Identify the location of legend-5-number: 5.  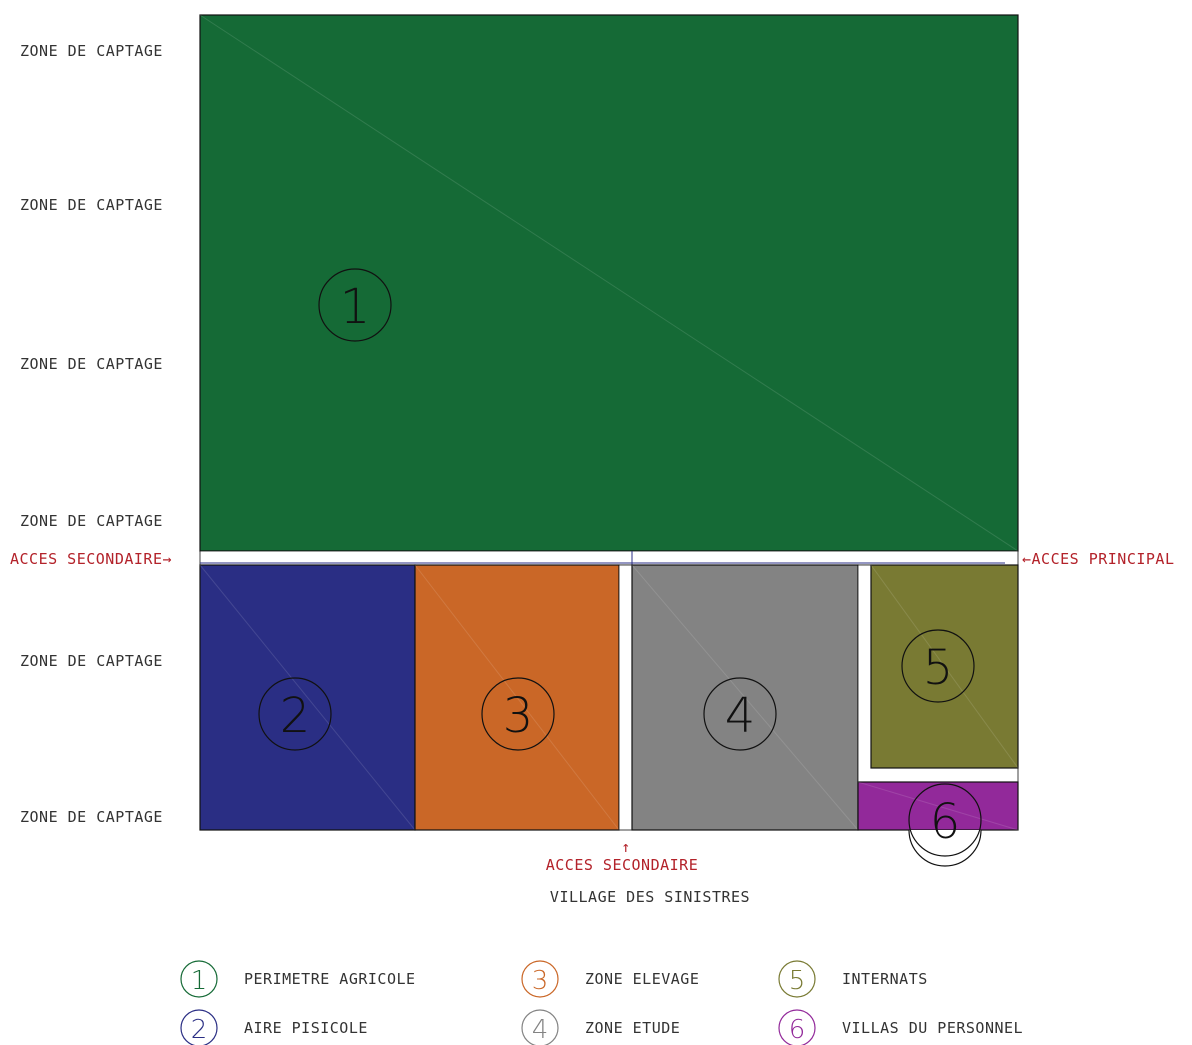
(797, 981).